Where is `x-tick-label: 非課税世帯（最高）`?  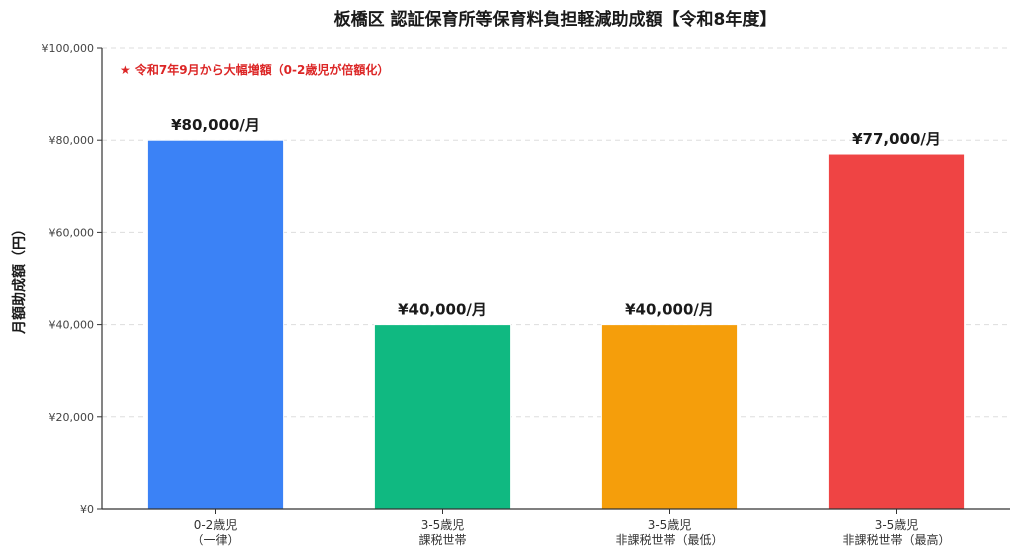
x-tick-label: 非課税世帯（最高） is located at coordinates (896, 539).